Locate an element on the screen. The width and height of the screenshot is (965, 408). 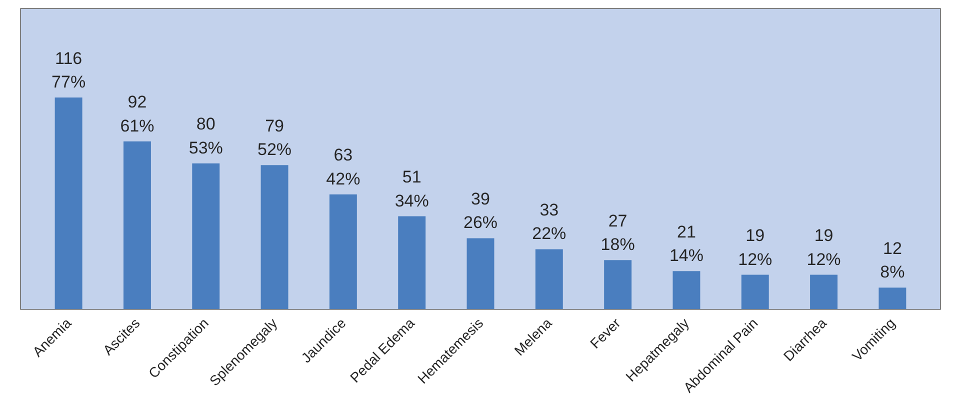
data-label: 92 61% is located at coordinates (137, 114).